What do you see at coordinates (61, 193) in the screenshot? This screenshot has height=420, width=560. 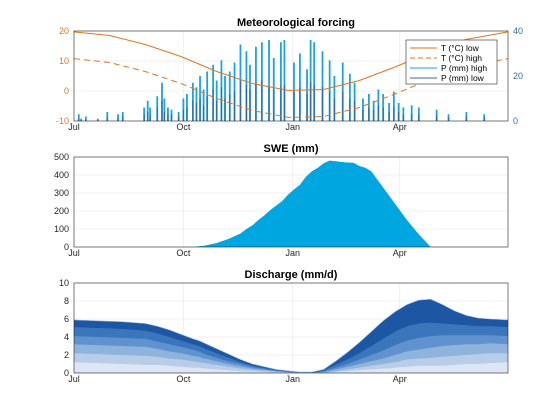 I see `y-tick-label: 300` at bounding box center [61, 193].